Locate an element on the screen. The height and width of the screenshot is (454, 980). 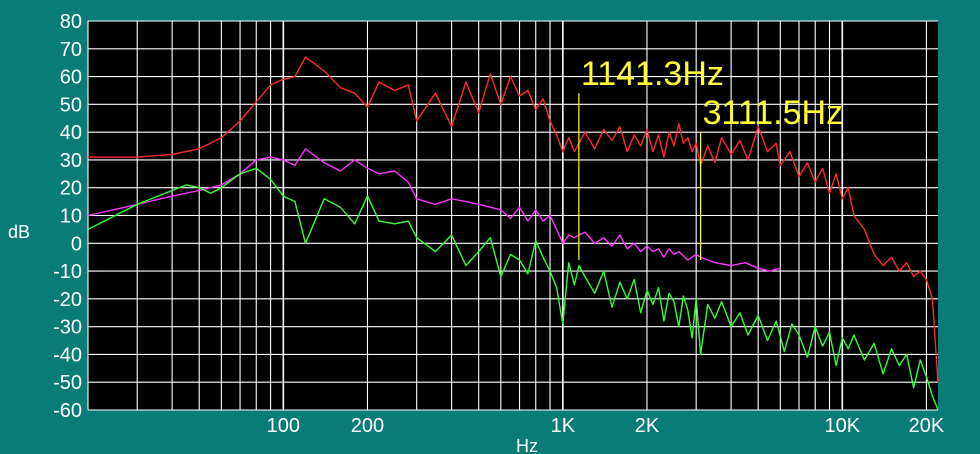
y-tick-label: 0 is located at coordinates (76, 244).